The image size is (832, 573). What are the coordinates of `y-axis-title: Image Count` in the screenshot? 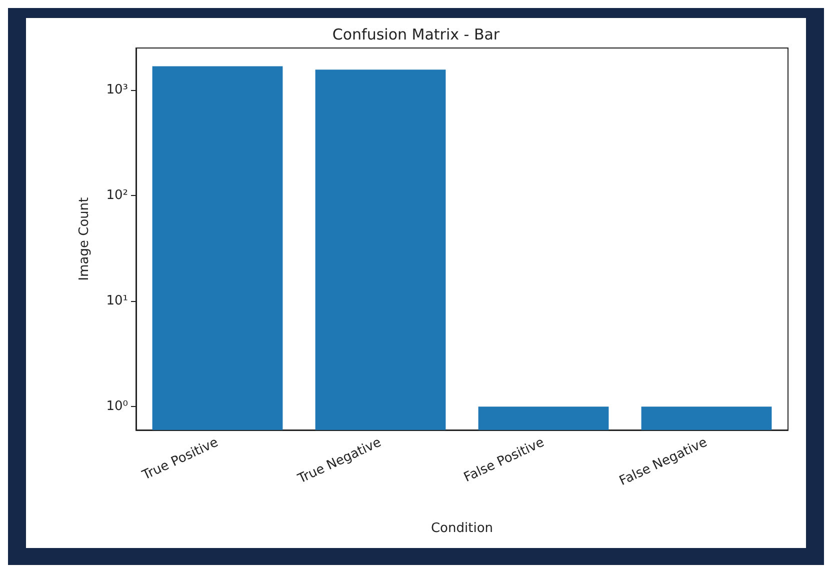 It's located at (84, 239).